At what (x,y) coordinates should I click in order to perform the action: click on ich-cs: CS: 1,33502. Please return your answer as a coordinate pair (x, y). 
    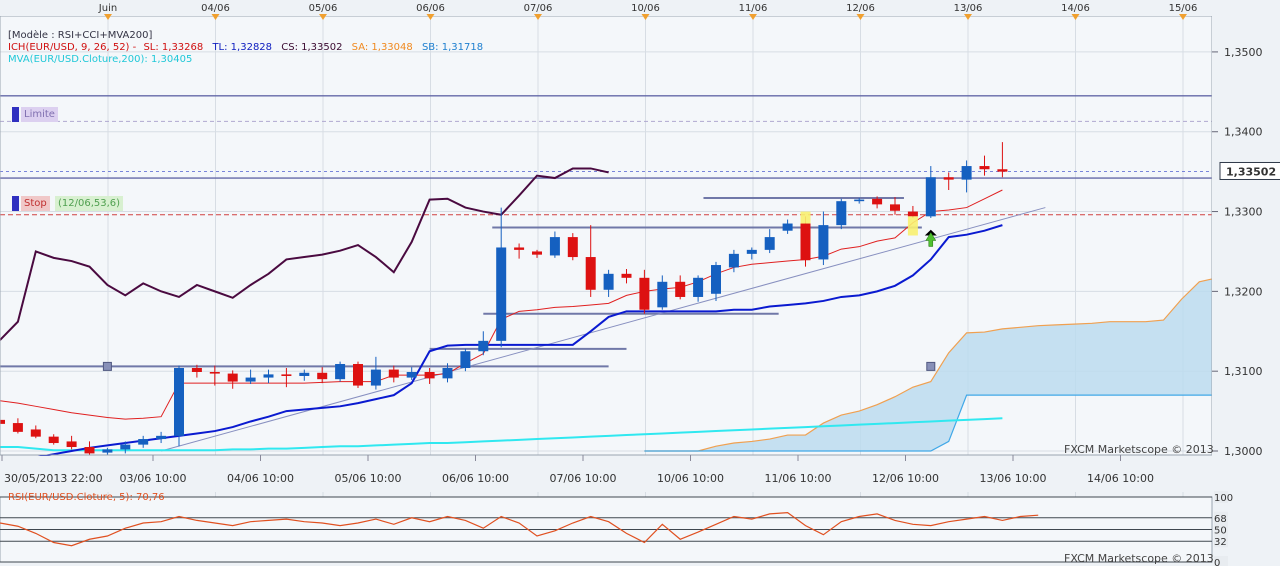
    Looking at the image, I should click on (312, 47).